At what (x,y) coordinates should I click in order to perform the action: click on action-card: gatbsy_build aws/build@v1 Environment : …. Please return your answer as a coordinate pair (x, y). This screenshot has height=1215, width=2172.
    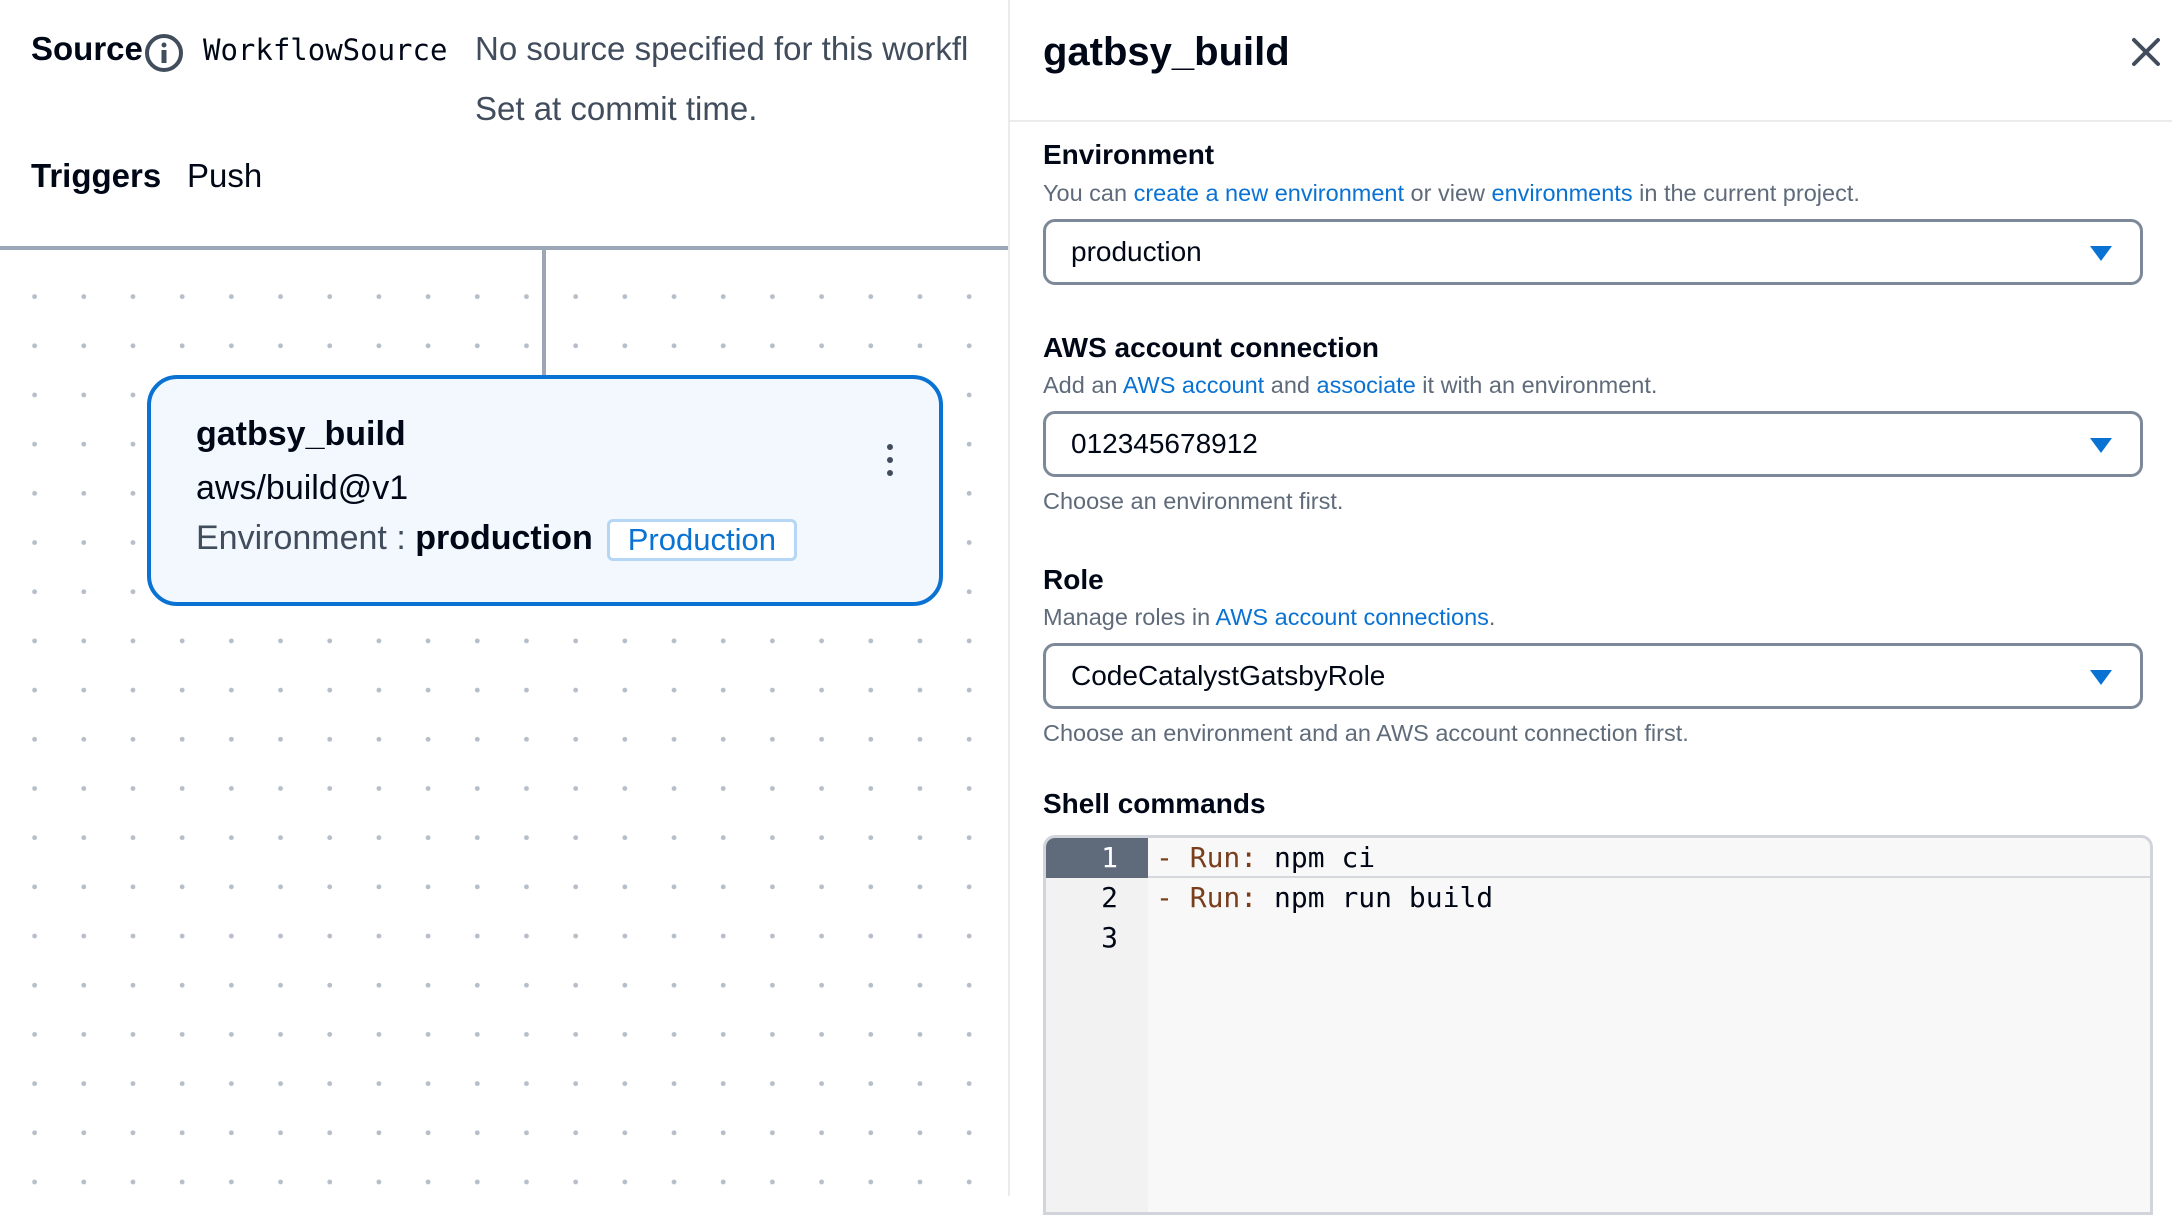
    Looking at the image, I should click on (545, 490).